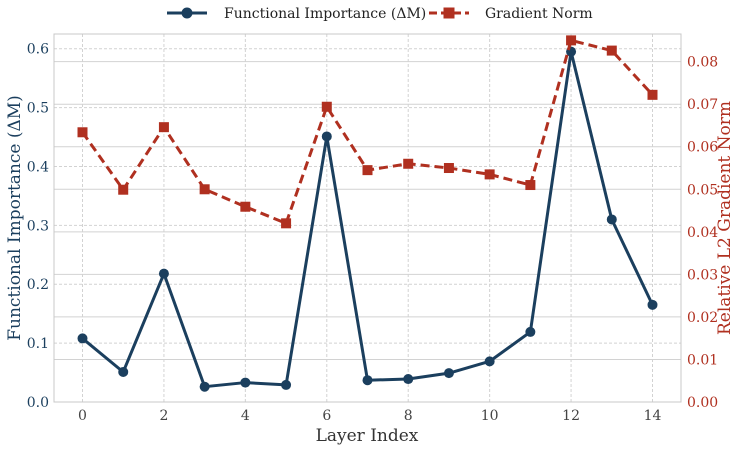 This screenshot has width=739, height=450. Describe the element at coordinates (245, 416) in the screenshot. I see `x-tick-label: 4` at that location.